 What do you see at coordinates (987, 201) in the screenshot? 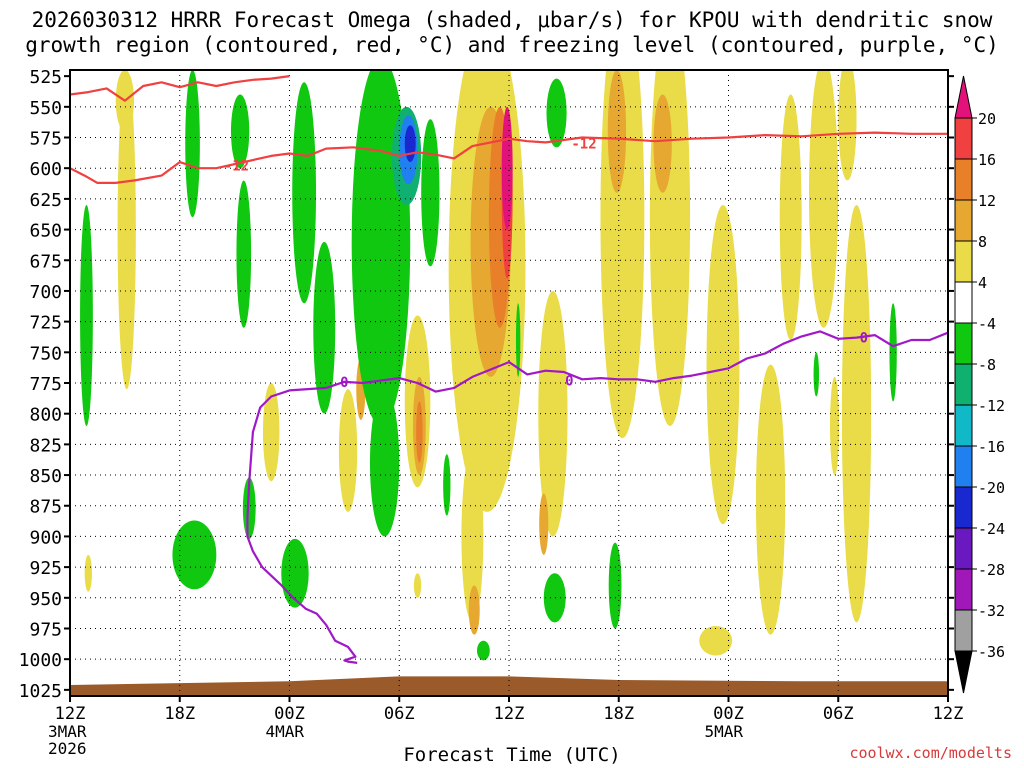
I see `colorbar-label: 12` at bounding box center [987, 201].